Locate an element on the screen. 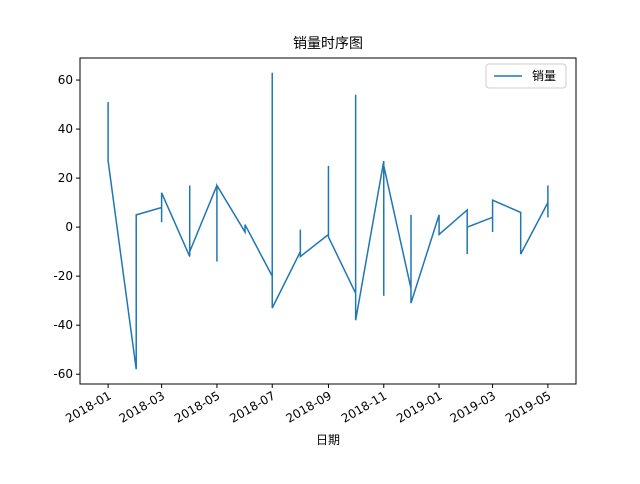  y-tick-label: 40 is located at coordinates (65, 129).